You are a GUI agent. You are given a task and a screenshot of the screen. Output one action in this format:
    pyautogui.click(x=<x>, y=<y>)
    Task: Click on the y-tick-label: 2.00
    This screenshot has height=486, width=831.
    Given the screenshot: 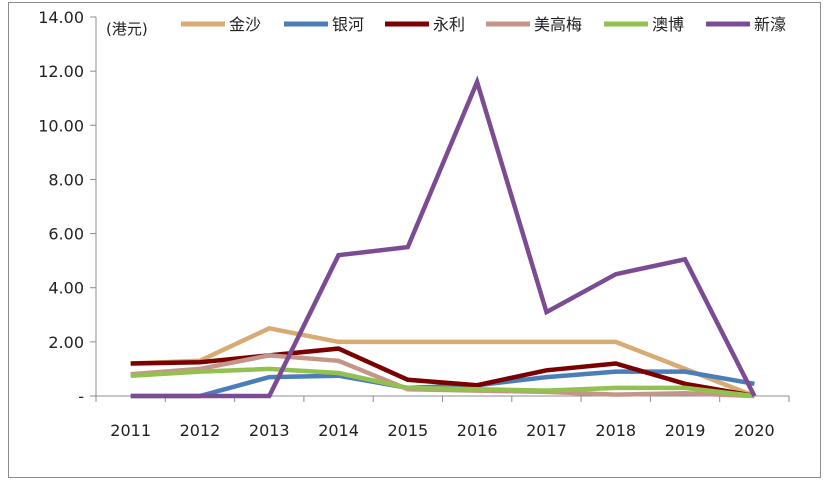 What is the action you would take?
    pyautogui.click(x=66, y=342)
    